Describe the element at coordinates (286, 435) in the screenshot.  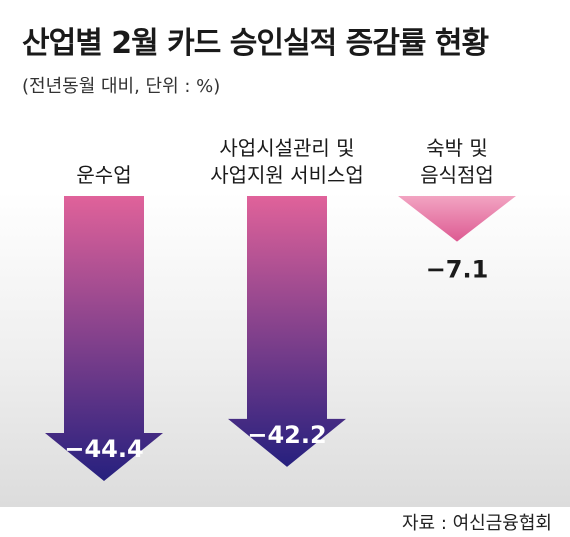
I see `data-label: −42.2` at that location.